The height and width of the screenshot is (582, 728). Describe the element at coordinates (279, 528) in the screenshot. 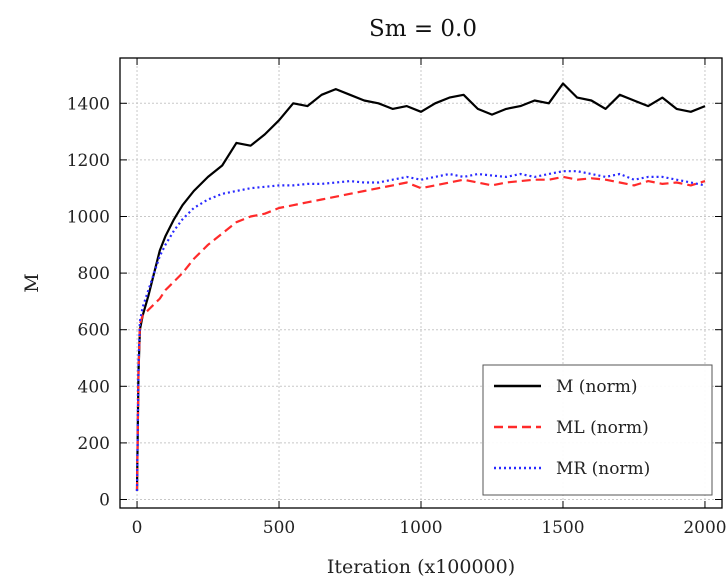

I see `x-tick-label: 500` at that location.